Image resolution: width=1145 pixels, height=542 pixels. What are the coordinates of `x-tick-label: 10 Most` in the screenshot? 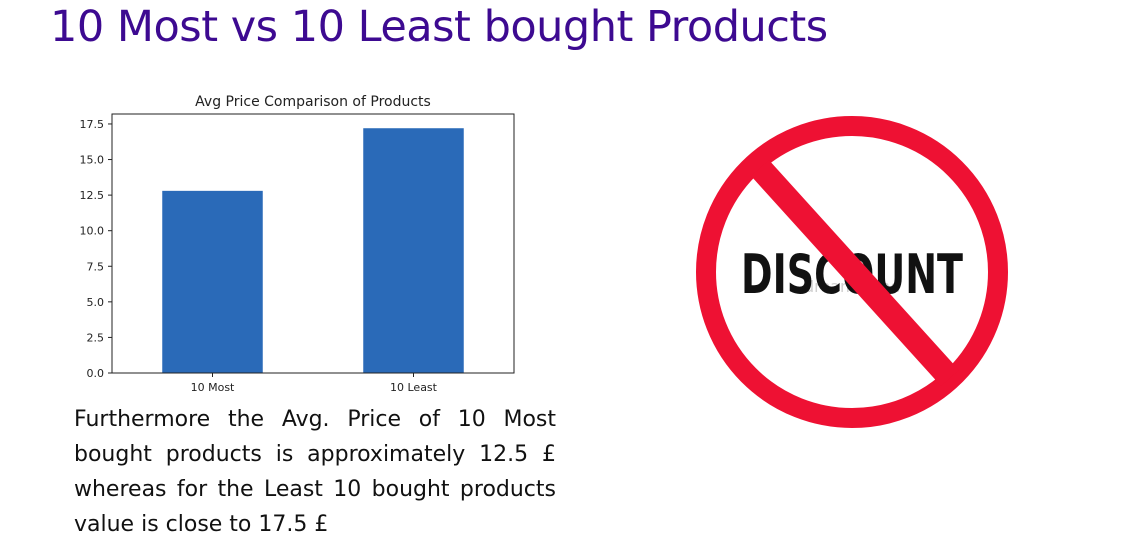 It's located at (213, 387).